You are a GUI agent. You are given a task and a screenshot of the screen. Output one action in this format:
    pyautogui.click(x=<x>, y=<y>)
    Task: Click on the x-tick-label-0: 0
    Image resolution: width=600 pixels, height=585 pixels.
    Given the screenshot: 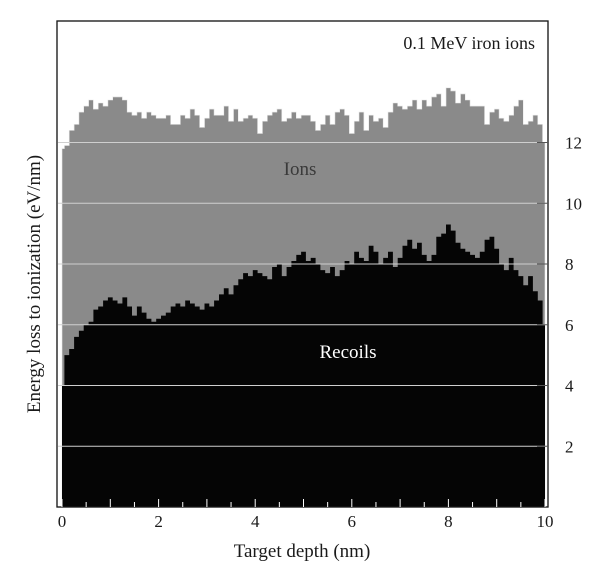 What is the action you would take?
    pyautogui.click(x=62, y=521)
    